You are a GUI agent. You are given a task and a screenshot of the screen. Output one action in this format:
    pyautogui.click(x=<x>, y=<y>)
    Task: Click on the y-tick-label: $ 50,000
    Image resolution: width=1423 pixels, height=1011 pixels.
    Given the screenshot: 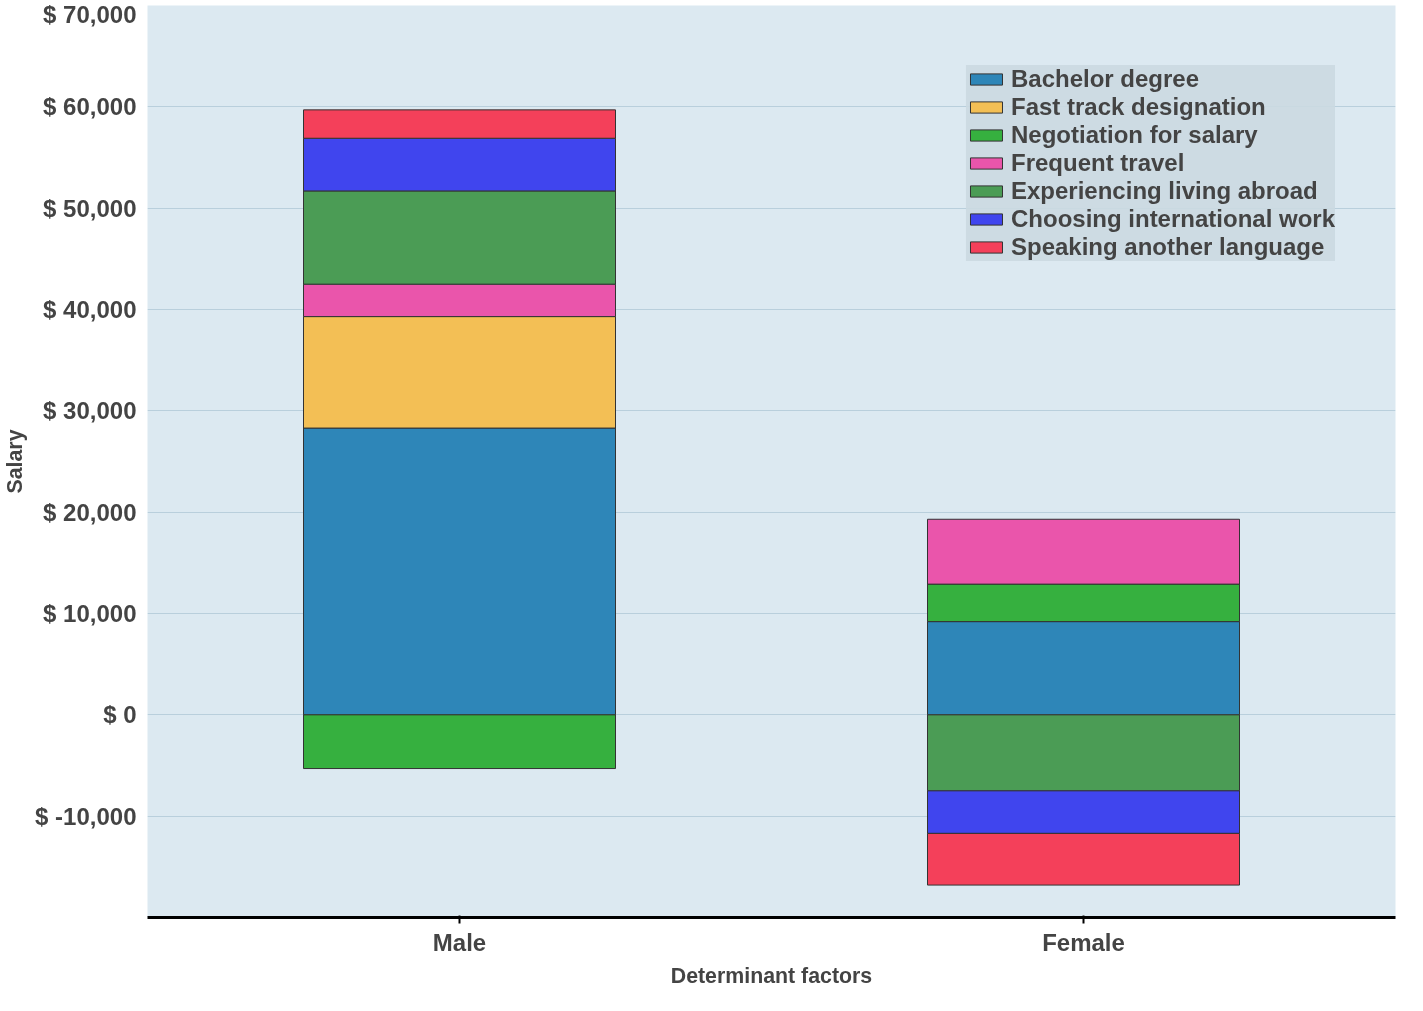 What is the action you would take?
    pyautogui.click(x=90, y=208)
    